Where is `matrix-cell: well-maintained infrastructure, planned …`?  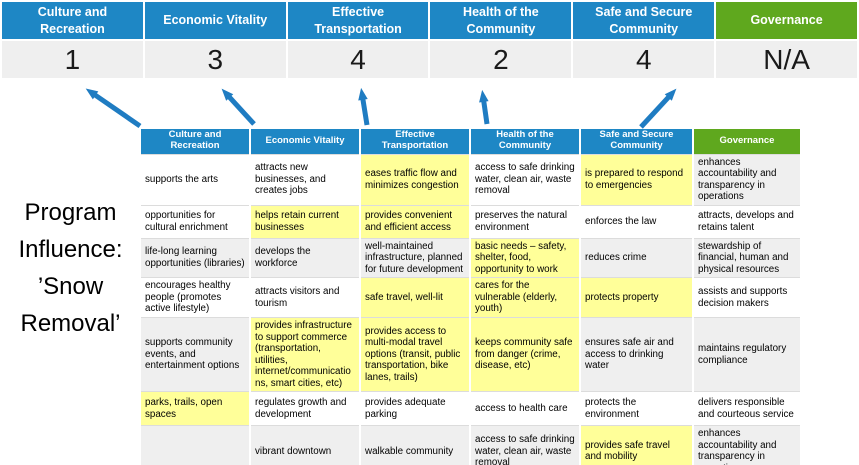
matrix-cell: well-maintained infrastructure, planned … is located at coordinates (414, 257).